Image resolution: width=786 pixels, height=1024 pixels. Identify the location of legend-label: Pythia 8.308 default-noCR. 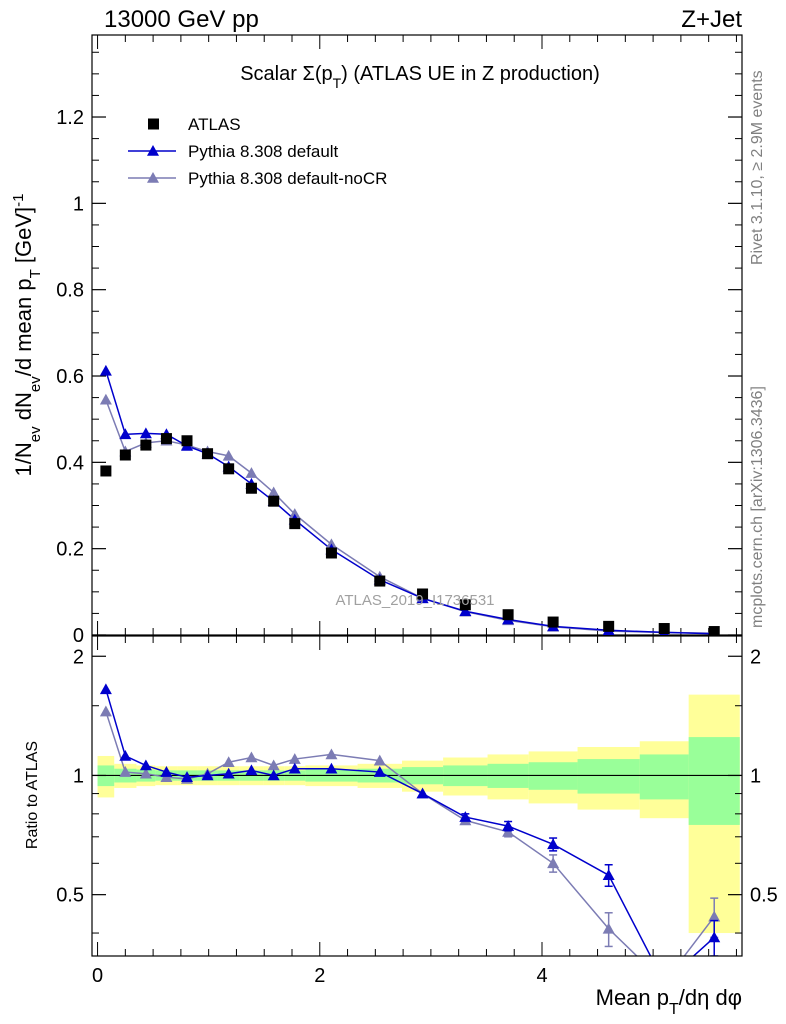
(287, 178).